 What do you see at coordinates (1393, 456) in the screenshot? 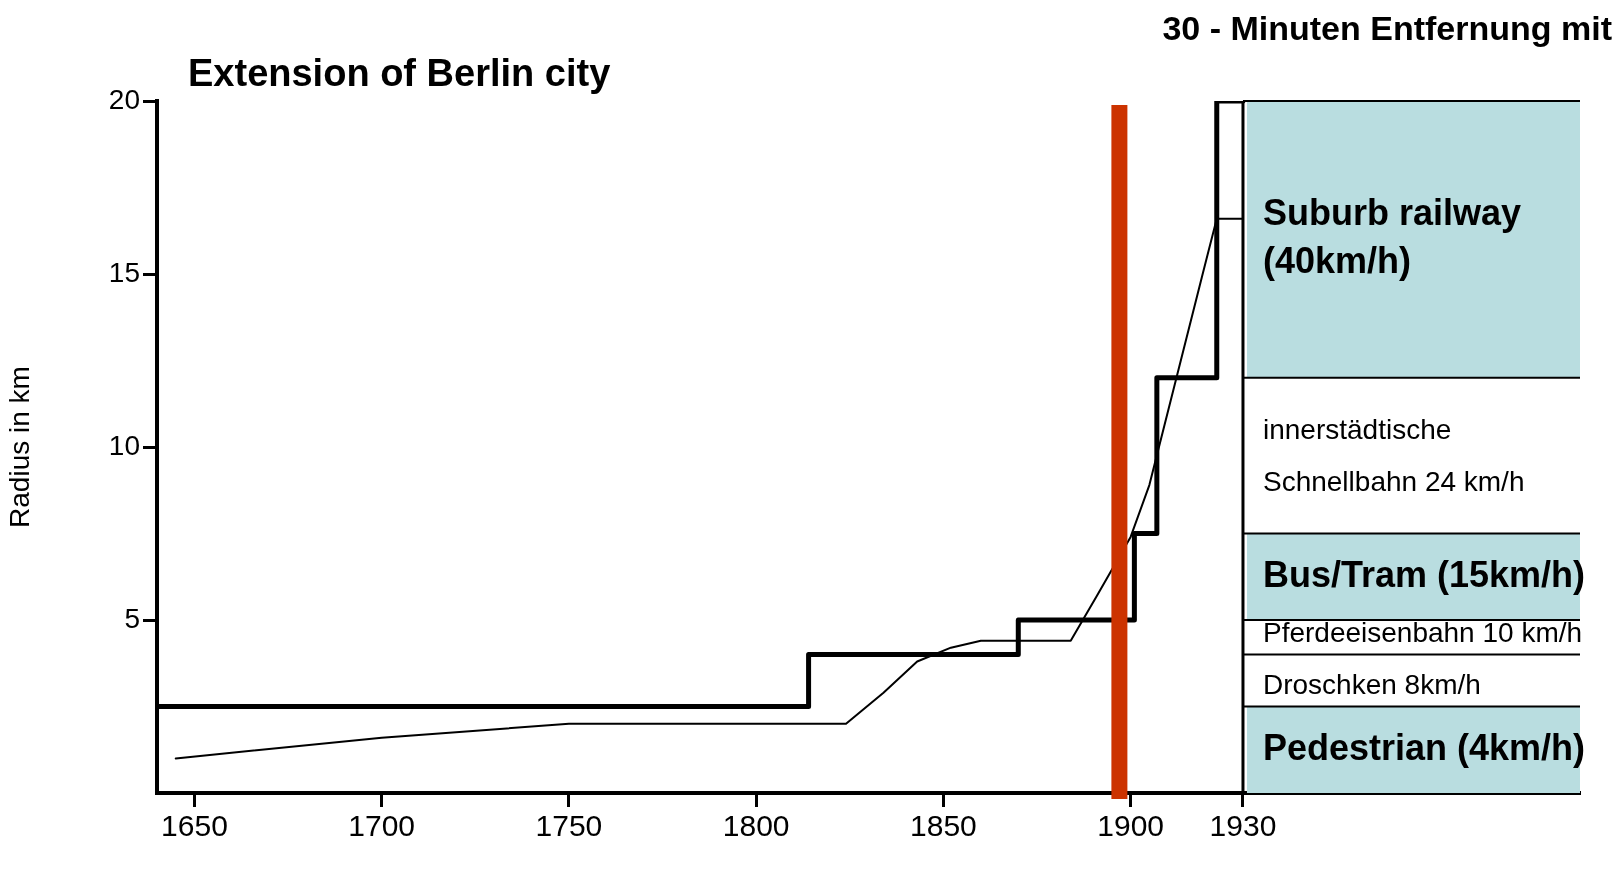
I see `ref-line-label: innerstädtische Schnellbahn 24 km/h` at bounding box center [1393, 456].